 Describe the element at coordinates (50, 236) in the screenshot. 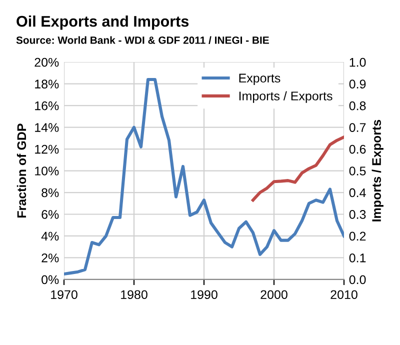

I see `y-tick-label: 4%` at that location.